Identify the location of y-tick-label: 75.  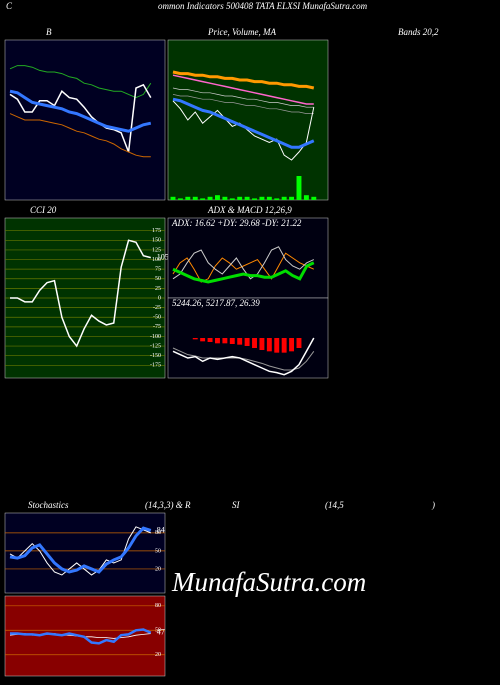
(158, 270).